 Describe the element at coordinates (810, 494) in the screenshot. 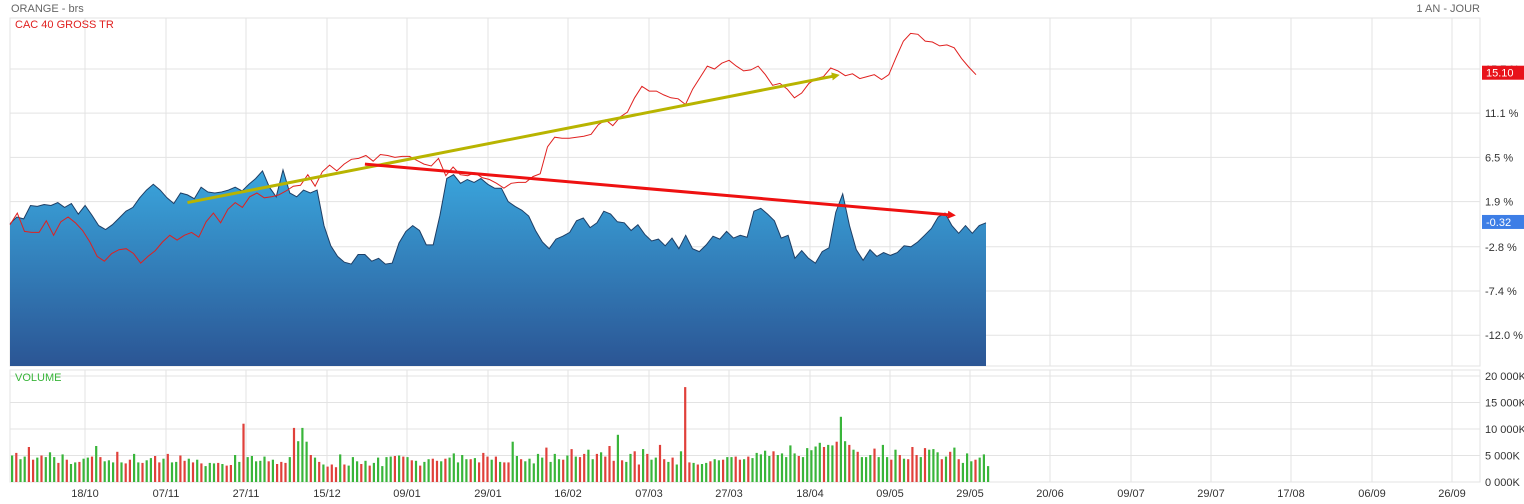

I see `x-tick-label: 18/04` at that location.